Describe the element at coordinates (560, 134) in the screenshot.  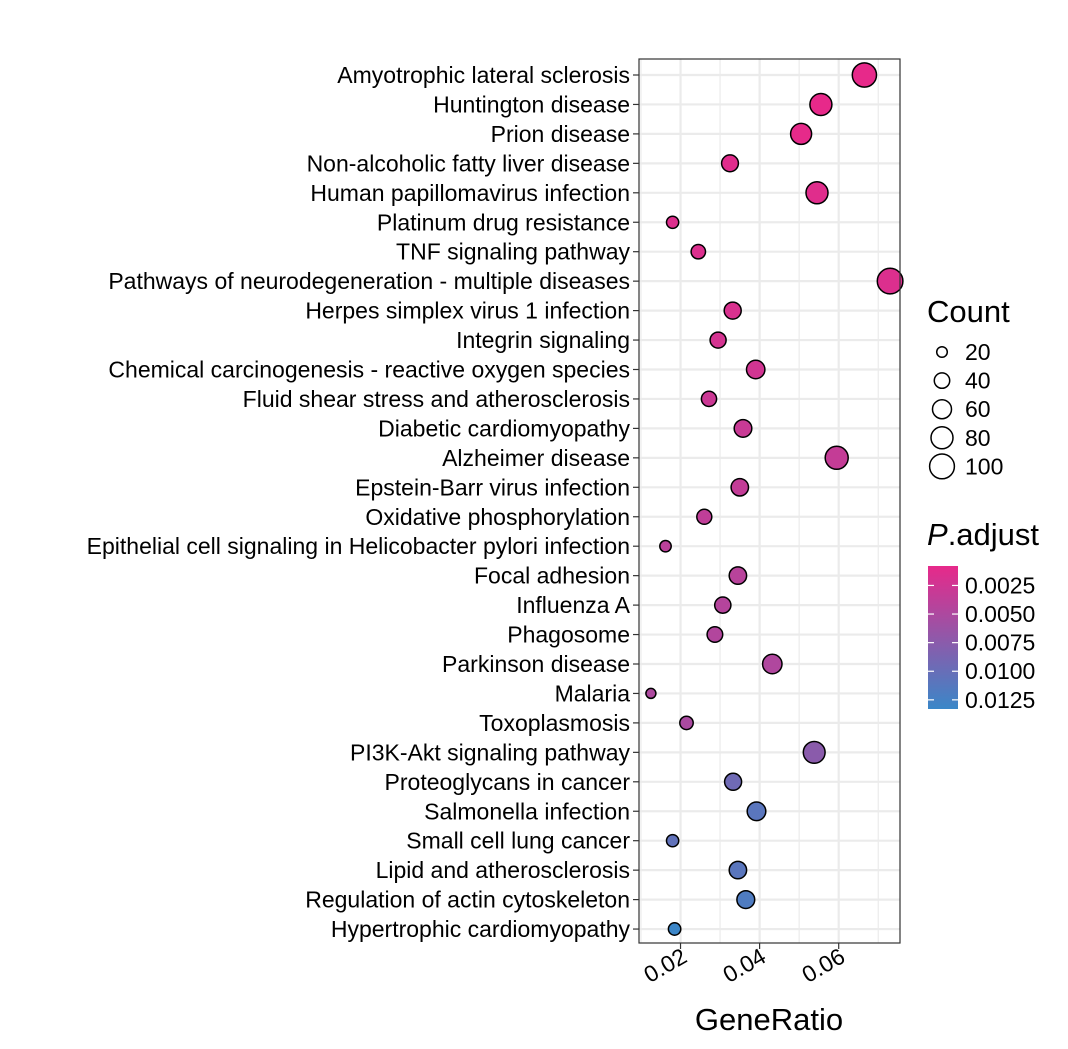
I see `y-tick-label: Prion disease` at that location.